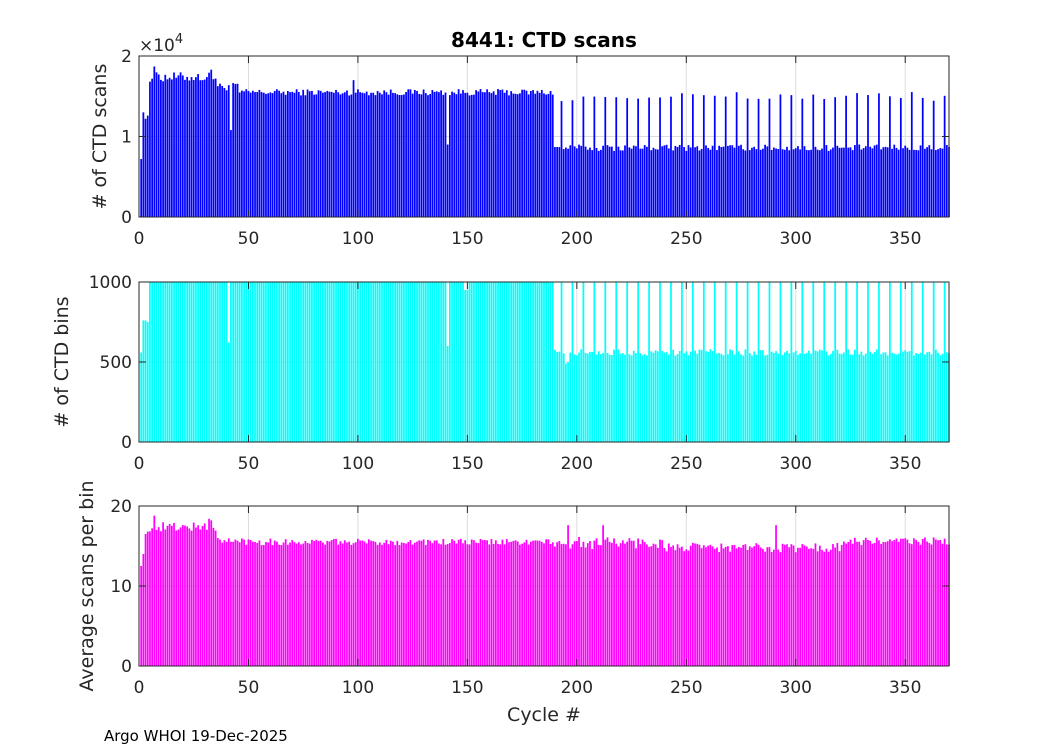 The height and width of the screenshot is (750, 1050). What do you see at coordinates (577, 464) in the screenshot?
I see `x-tick-label-bins-4: 200` at bounding box center [577, 464].